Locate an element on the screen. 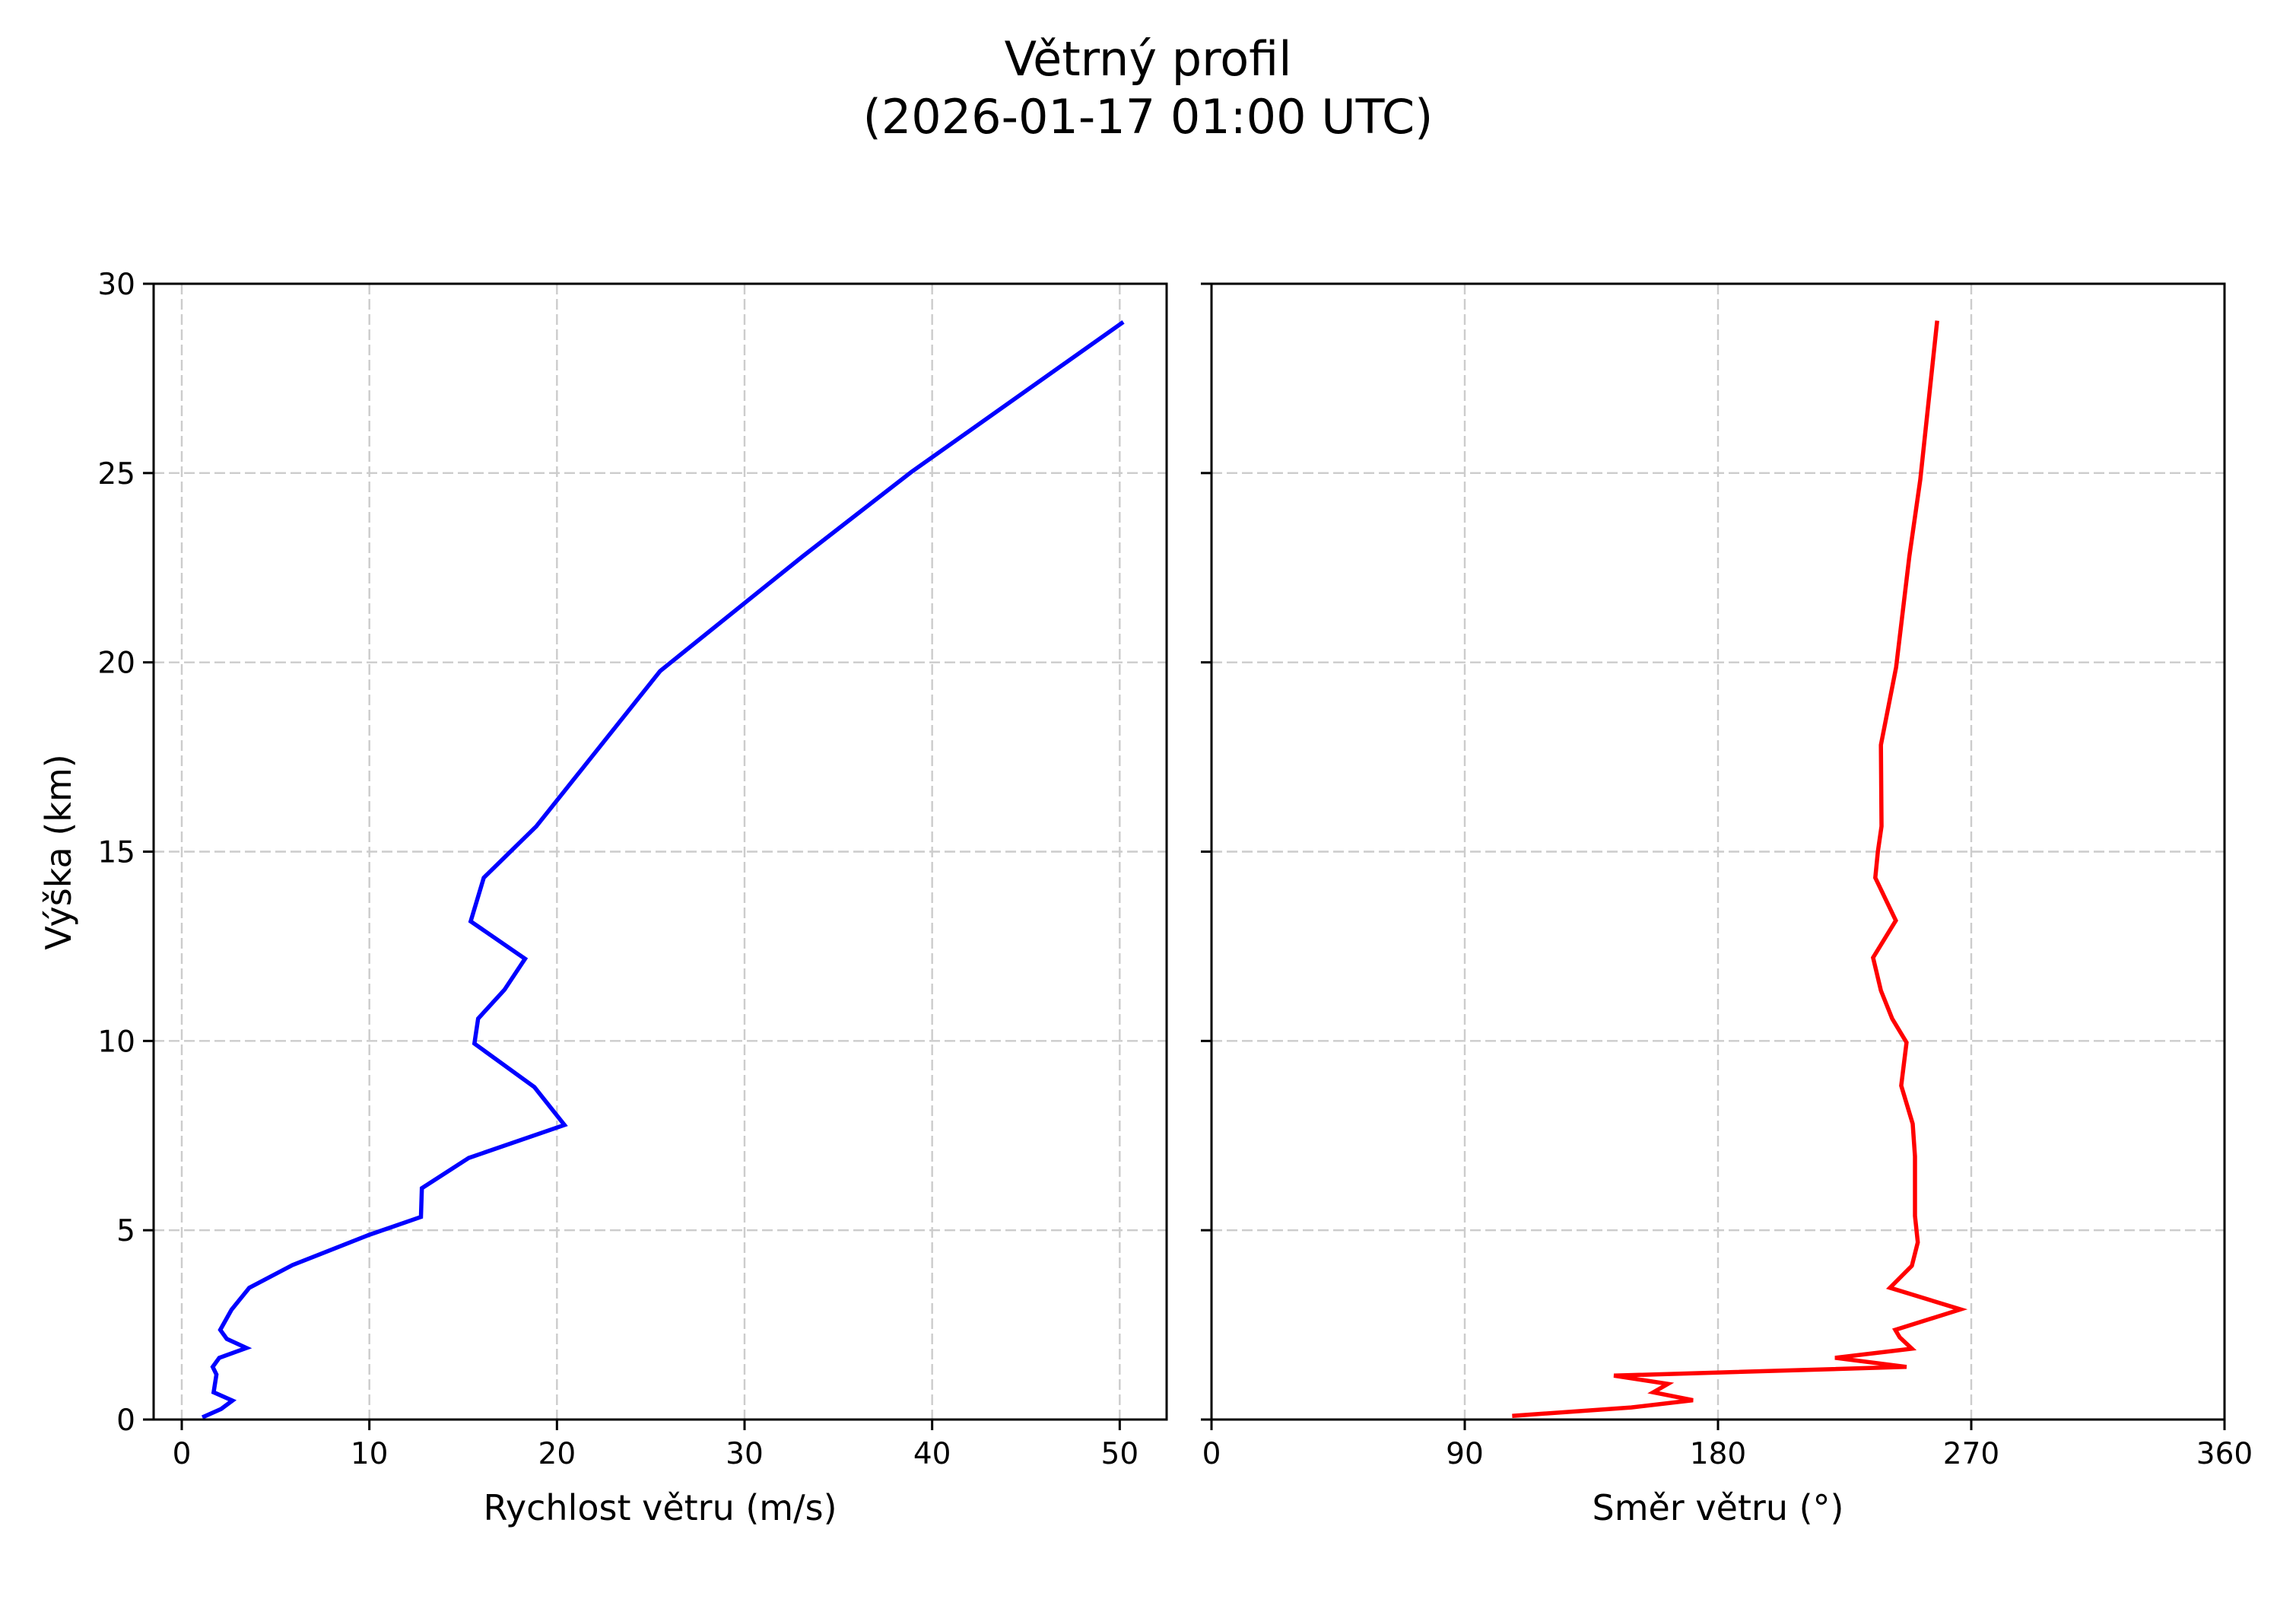 This screenshot has width=2296, height=1612. chart-title-line1: Větrný profil is located at coordinates (1148, 59).